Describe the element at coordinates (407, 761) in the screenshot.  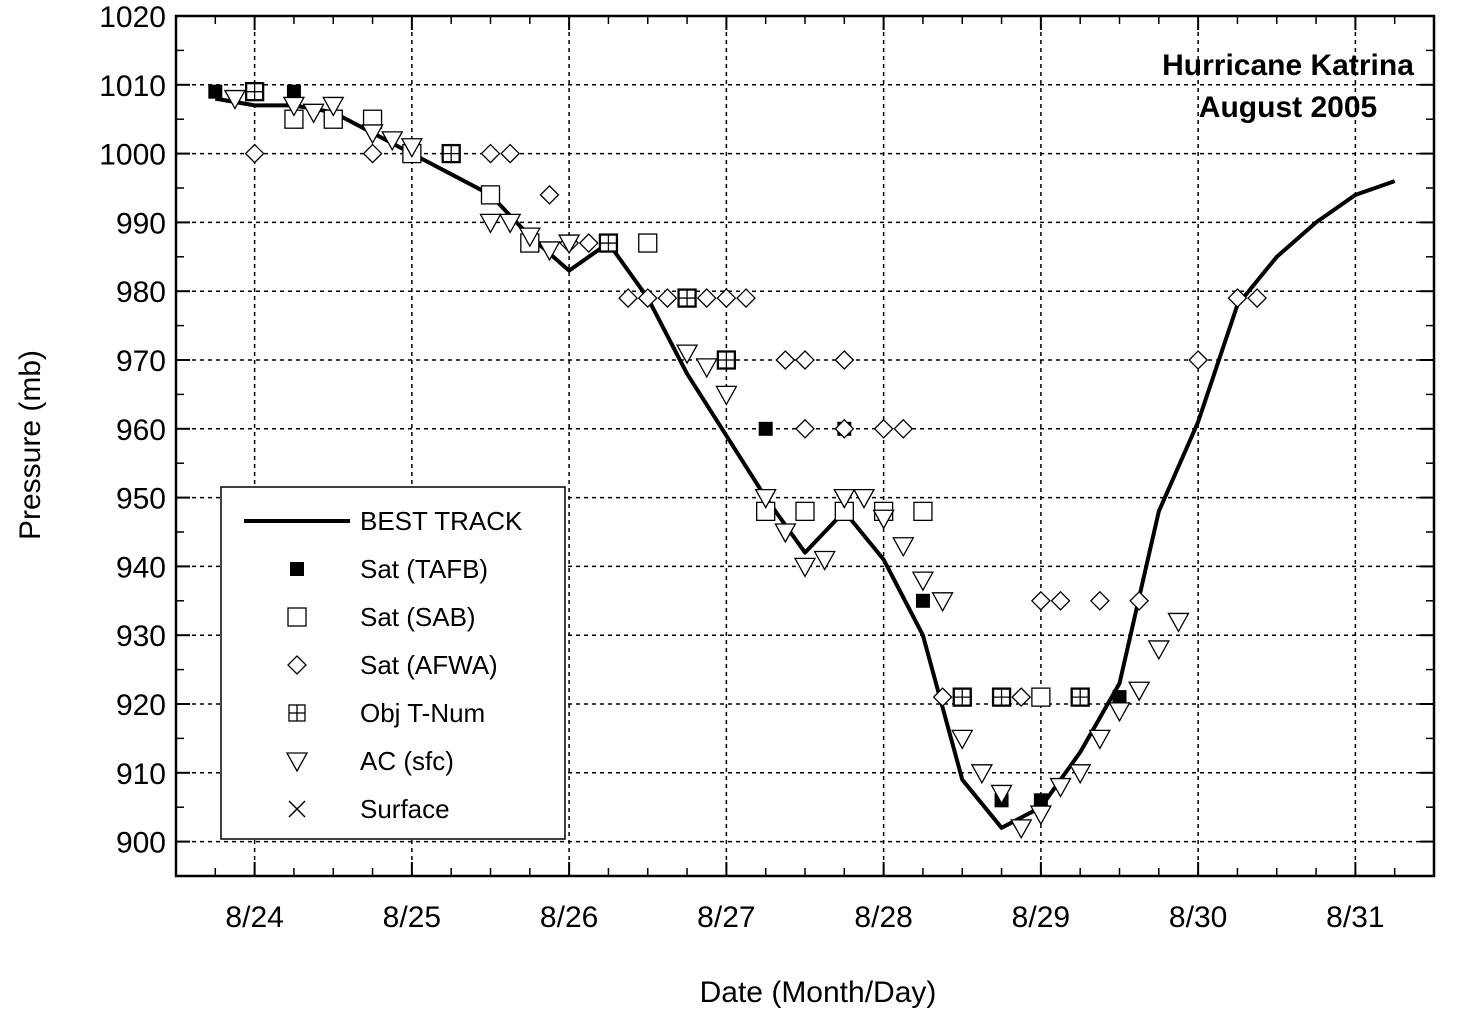
I see `legend-label: AC (sfc)` at that location.